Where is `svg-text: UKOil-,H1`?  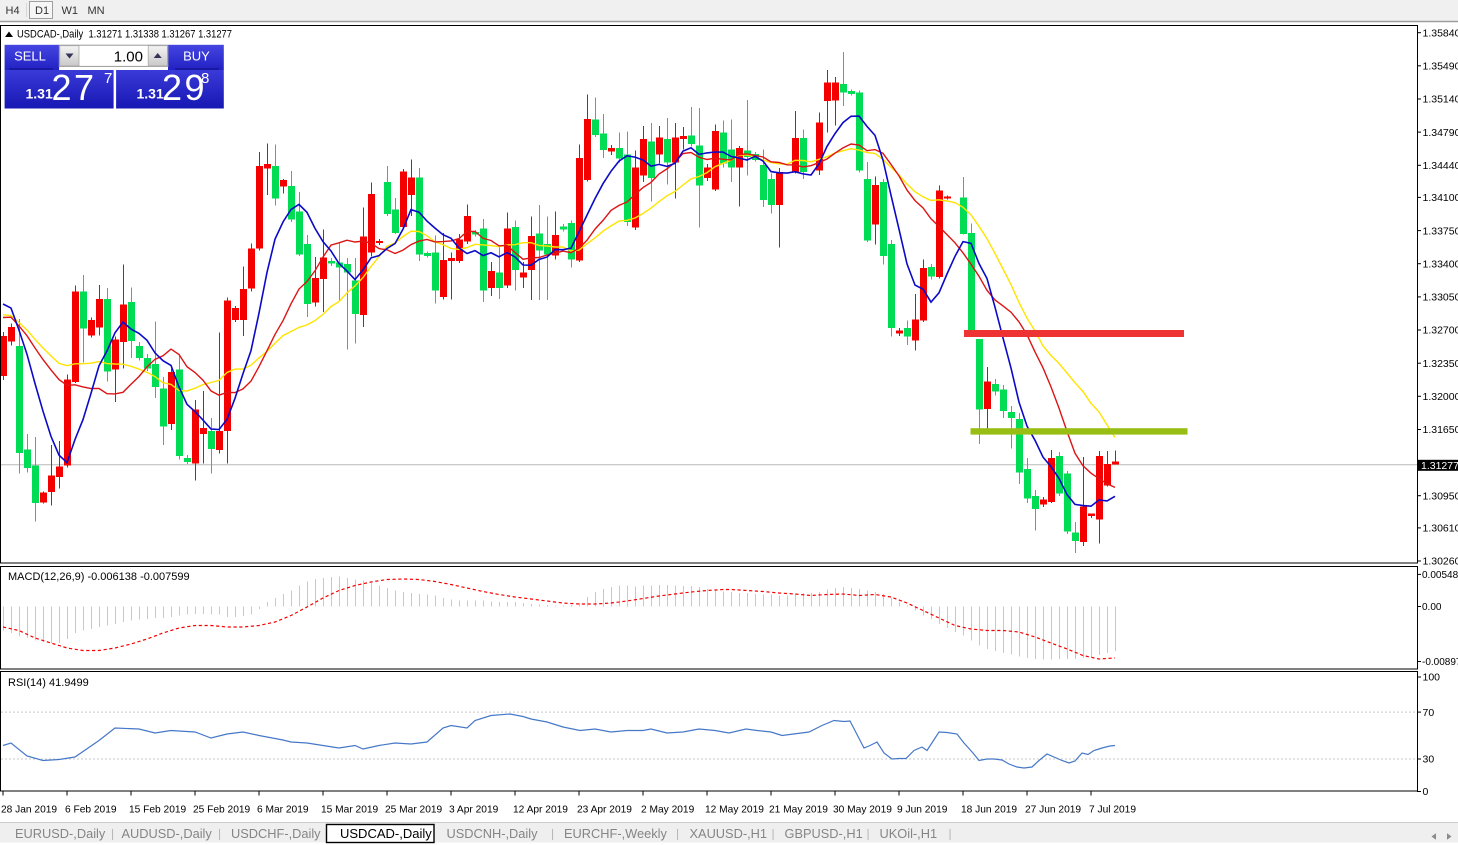 svg-text: UKOil-,H1 is located at coordinates (909, 833).